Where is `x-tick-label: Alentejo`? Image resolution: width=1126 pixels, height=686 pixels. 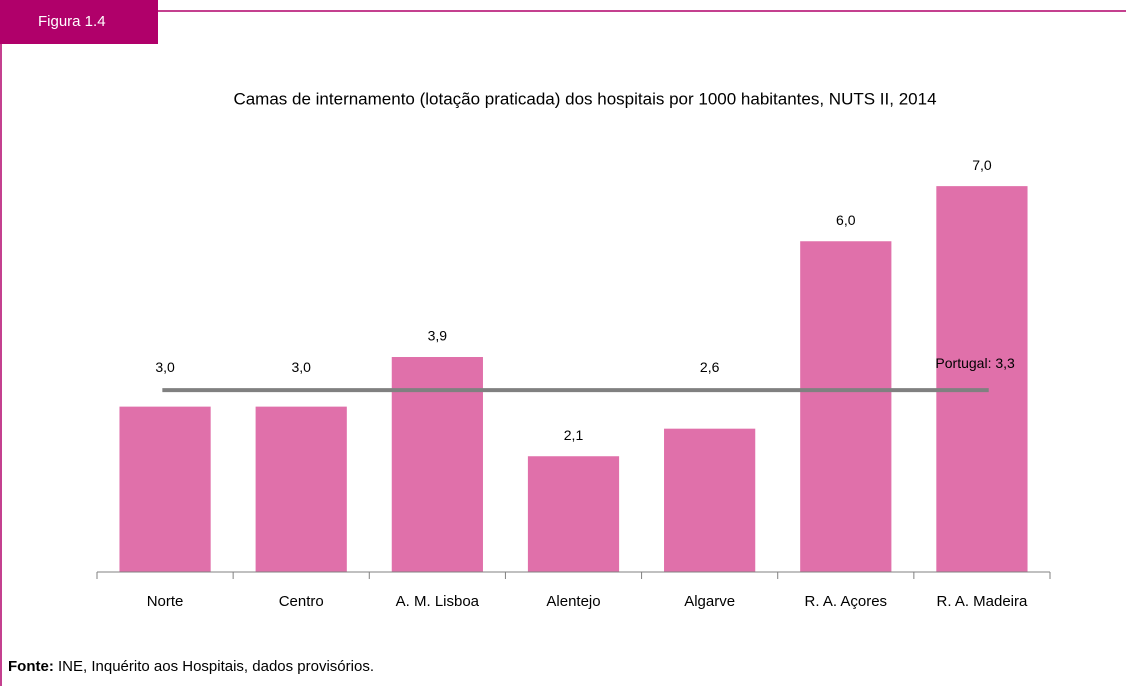
x-tick-label: Alentejo is located at coordinates (573, 601).